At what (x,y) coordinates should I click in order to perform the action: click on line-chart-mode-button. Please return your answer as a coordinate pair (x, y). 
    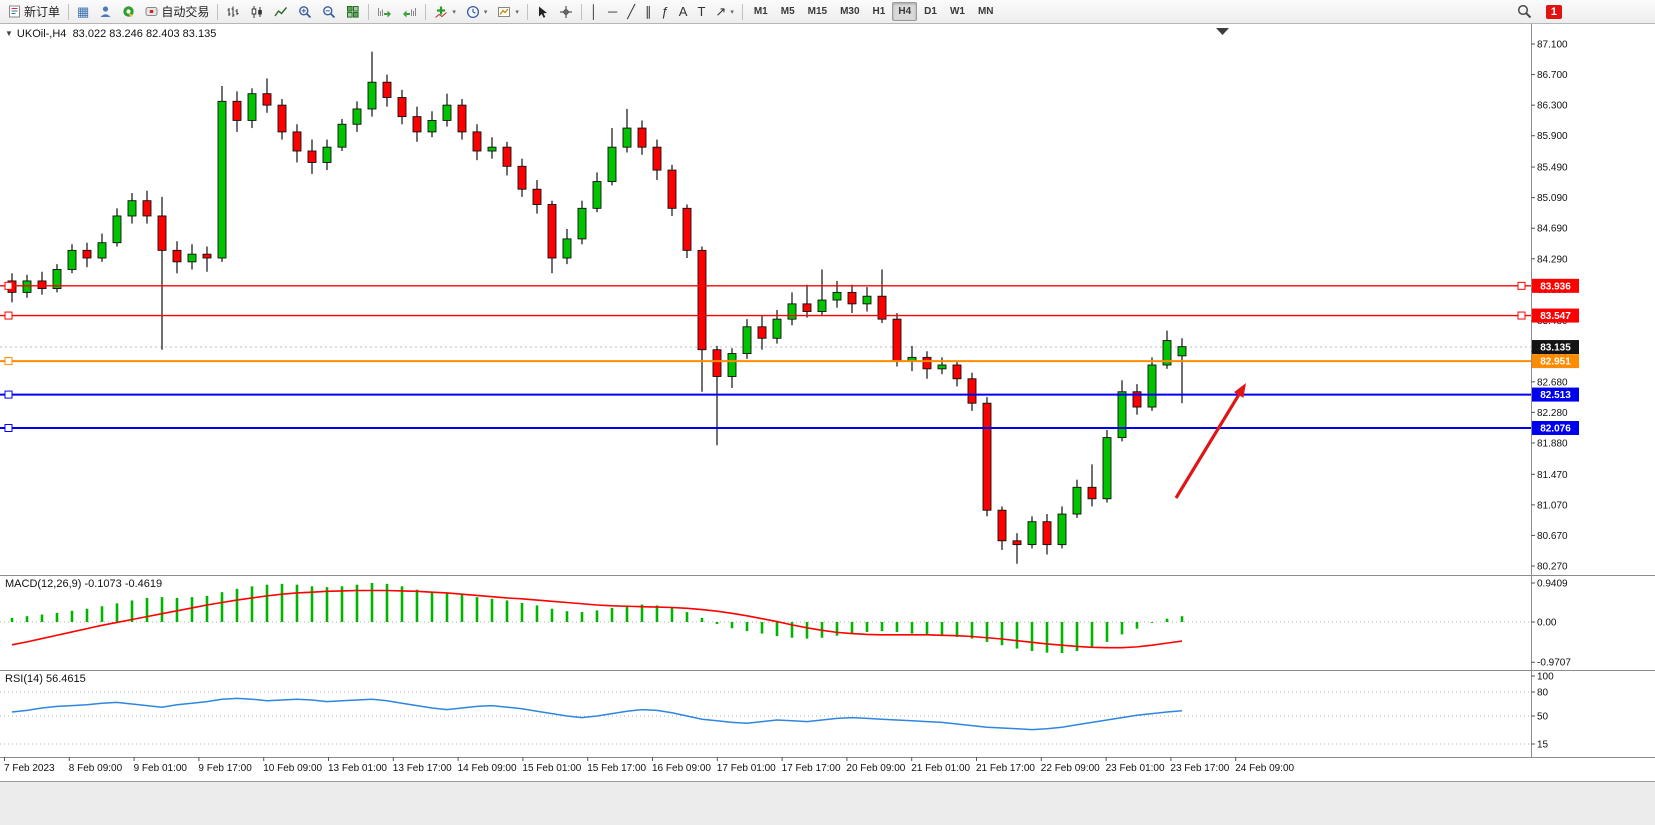
    Looking at the image, I should click on (281, 12).